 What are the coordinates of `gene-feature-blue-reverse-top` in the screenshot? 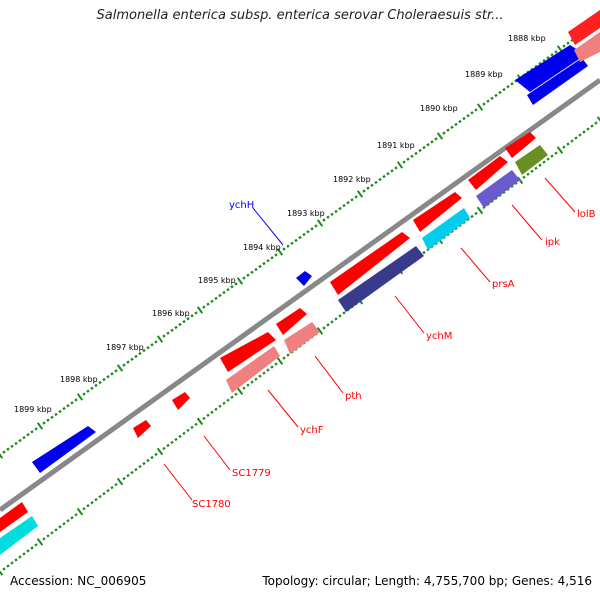 It's located at (557, 81).